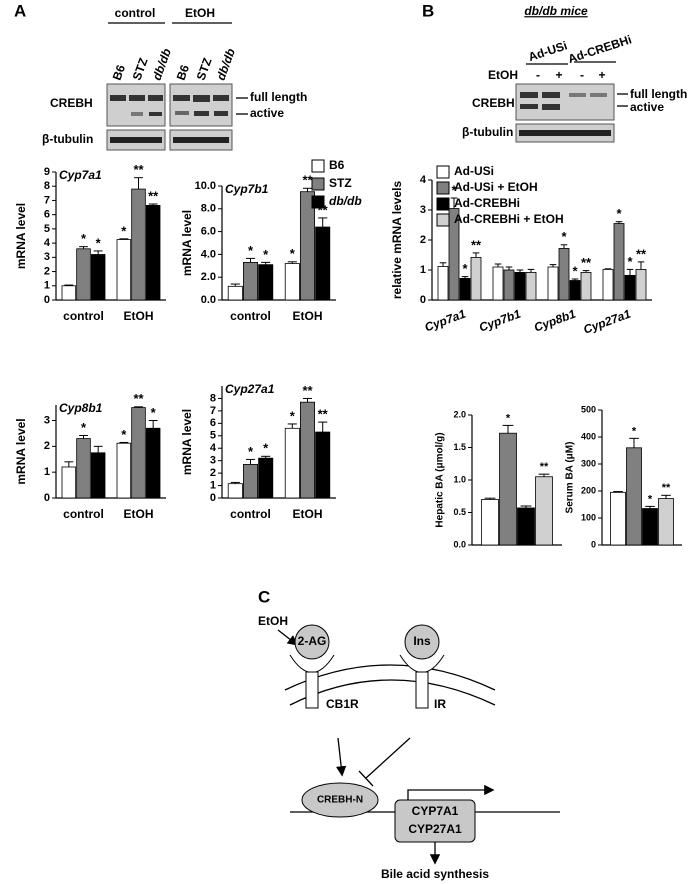  Describe the element at coordinates (135, 13) in the screenshot. I see `group-label: control` at that location.